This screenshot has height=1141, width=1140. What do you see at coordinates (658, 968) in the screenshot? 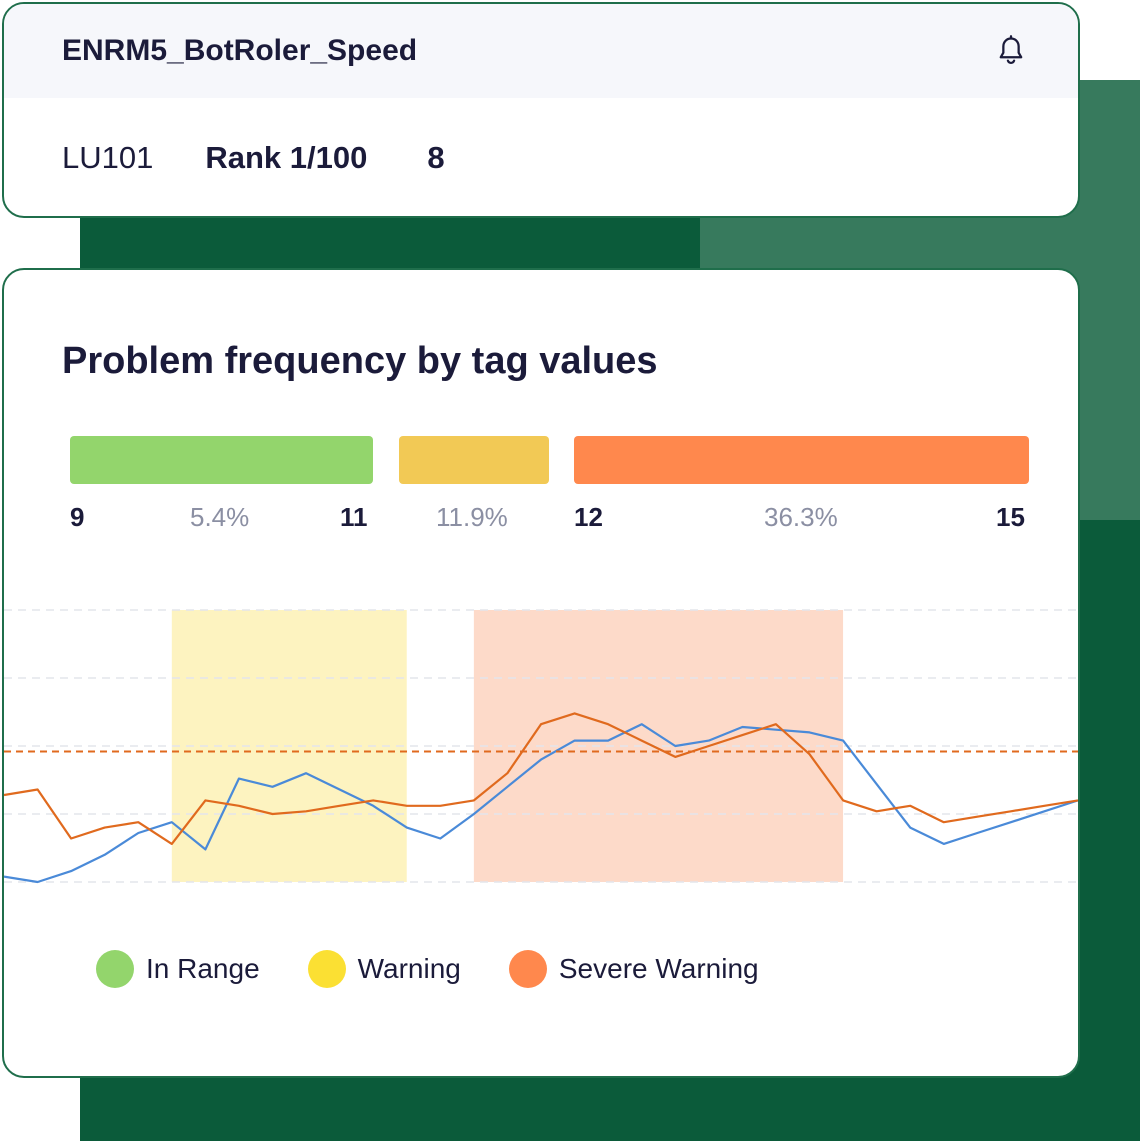
I see `legend-severe-label: Severe Warning` at bounding box center [658, 968].